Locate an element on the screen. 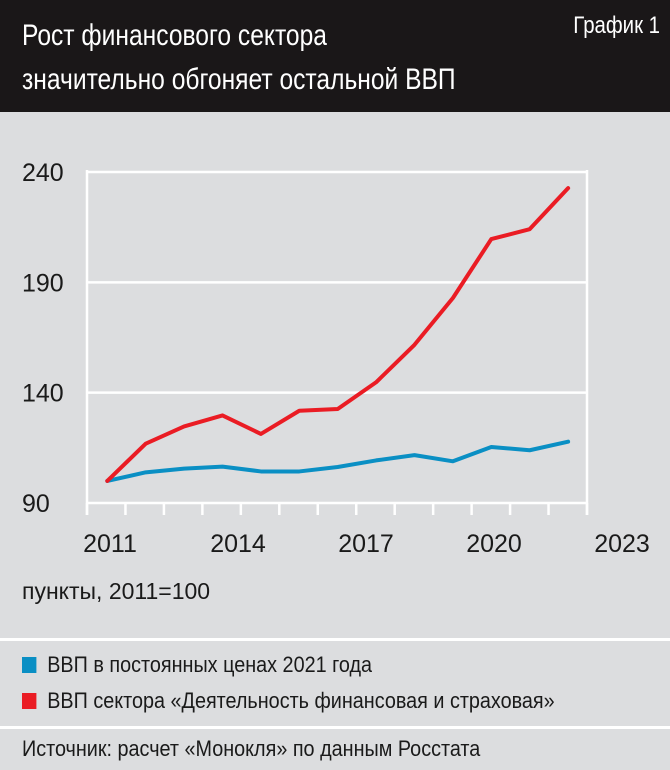  x-tick-label: 2023 is located at coordinates (622, 544).